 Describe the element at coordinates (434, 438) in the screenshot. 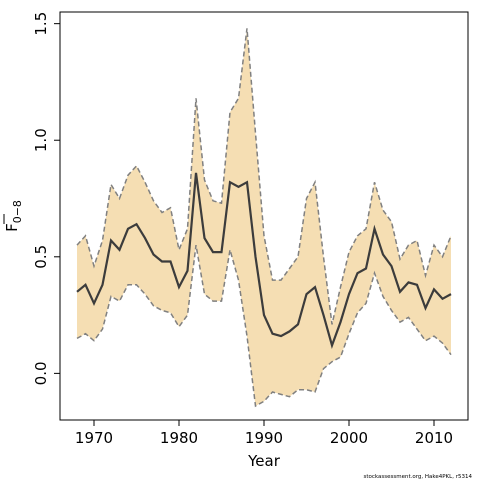

I see `x-tick-label: 2010` at that location.